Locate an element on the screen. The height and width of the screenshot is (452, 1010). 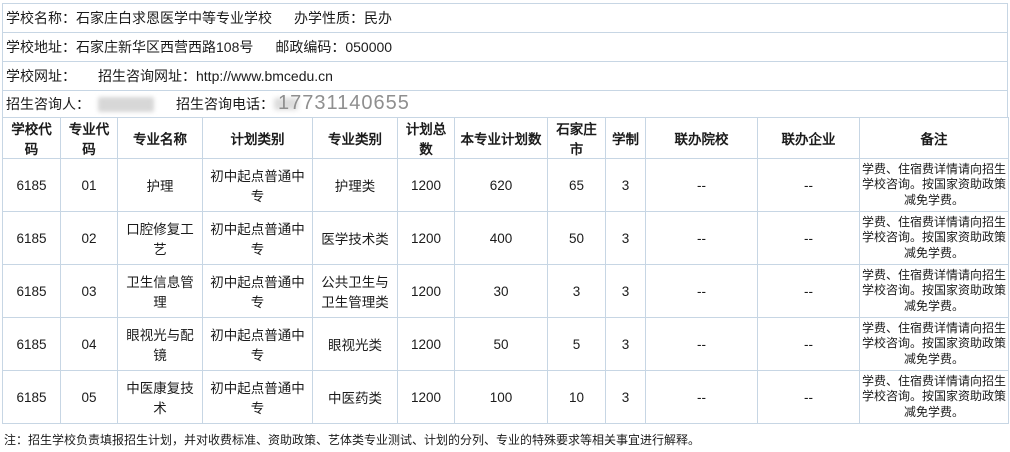
school-address-value: 石家庄新华区西营西路108号 is located at coordinates (165, 47).